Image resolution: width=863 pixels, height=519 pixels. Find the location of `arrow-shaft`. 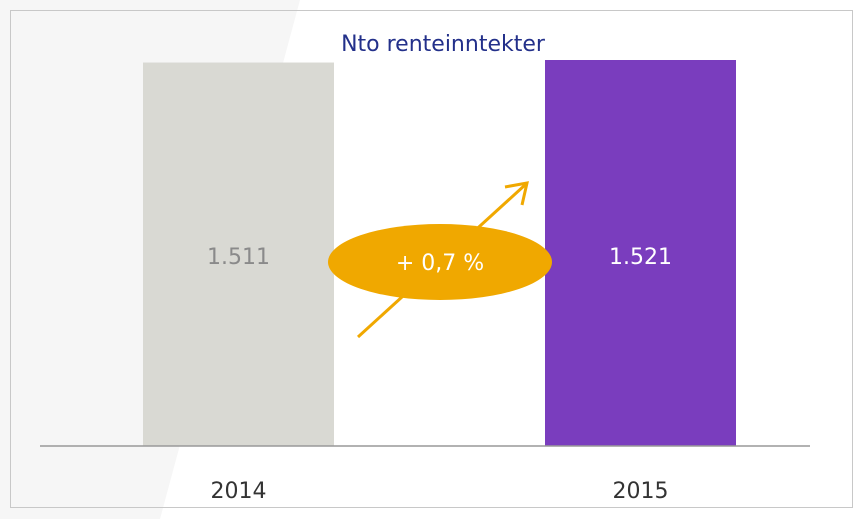

arrow-shaft is located at coordinates (441, 261).